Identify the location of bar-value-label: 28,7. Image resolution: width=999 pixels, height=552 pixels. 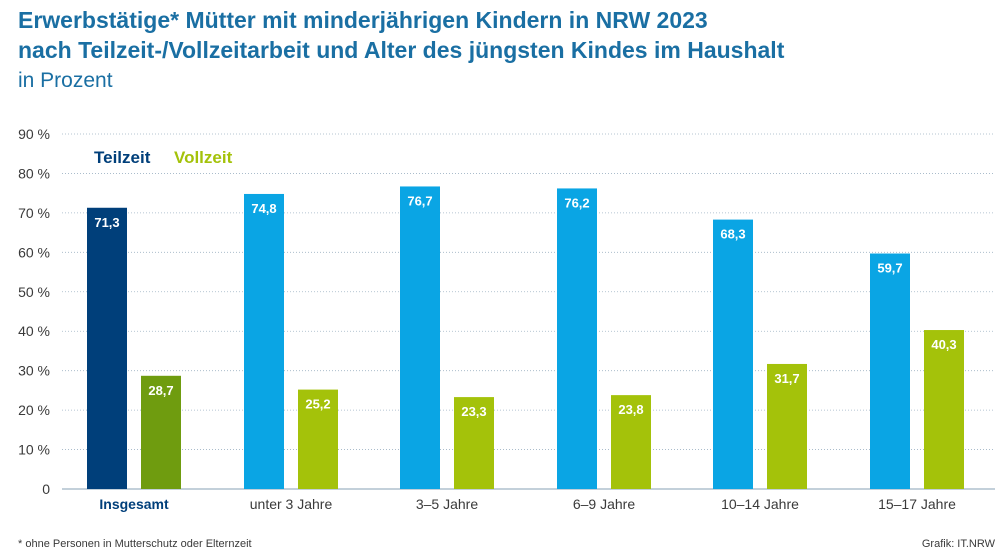
(160, 390).